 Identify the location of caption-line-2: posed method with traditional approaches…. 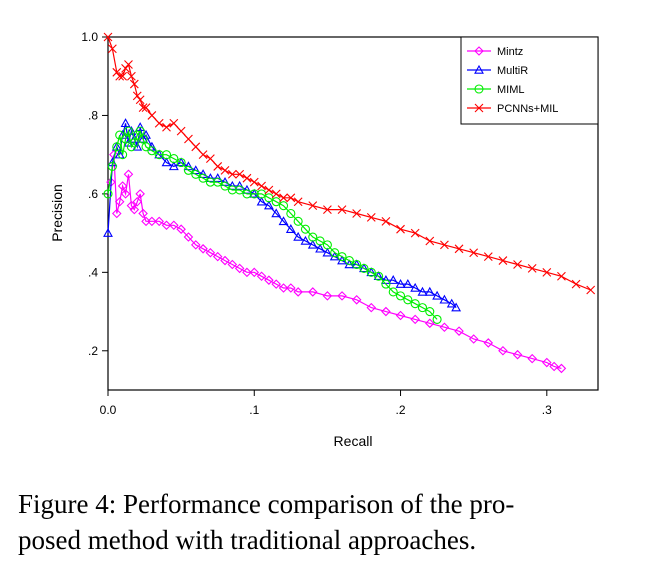
(247, 540).